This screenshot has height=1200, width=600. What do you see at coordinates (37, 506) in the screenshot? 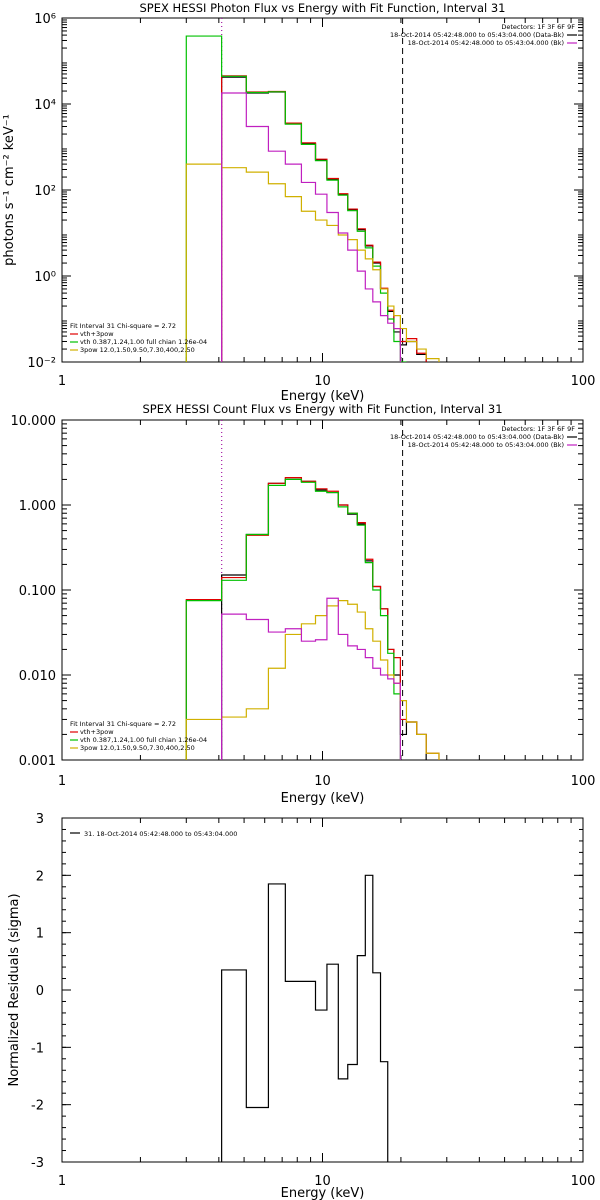
I see `y-tick-label: 1.000` at bounding box center [37, 506].